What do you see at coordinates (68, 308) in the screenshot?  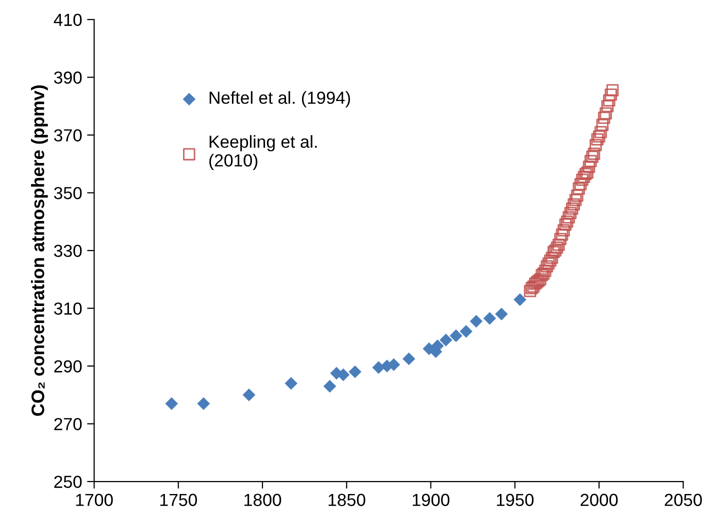 I see `y-tick-label: 310` at bounding box center [68, 308].